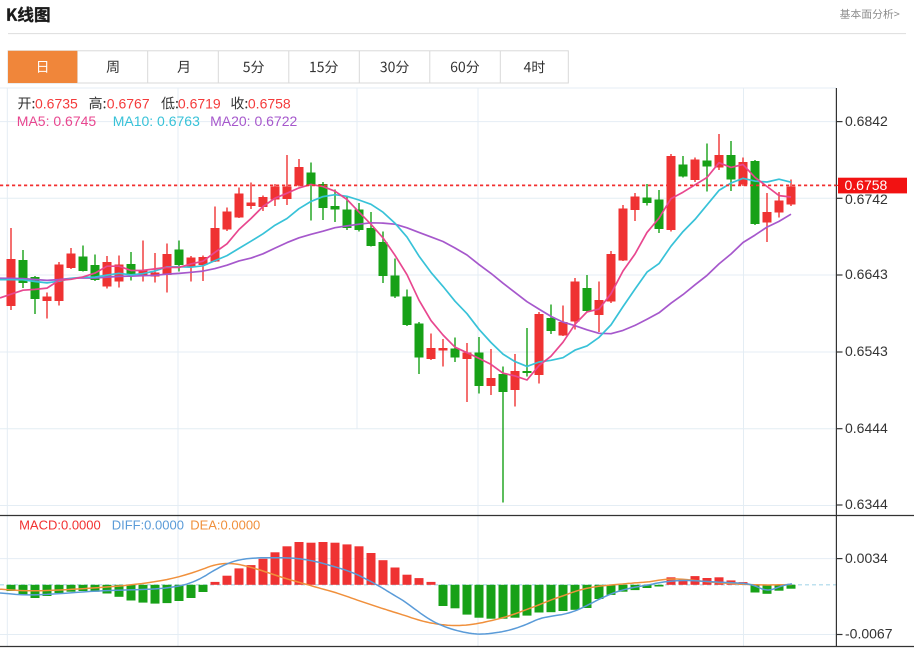  What do you see at coordinates (866, 558) in the screenshot?
I see `svg-text: 0.0034` at bounding box center [866, 558].